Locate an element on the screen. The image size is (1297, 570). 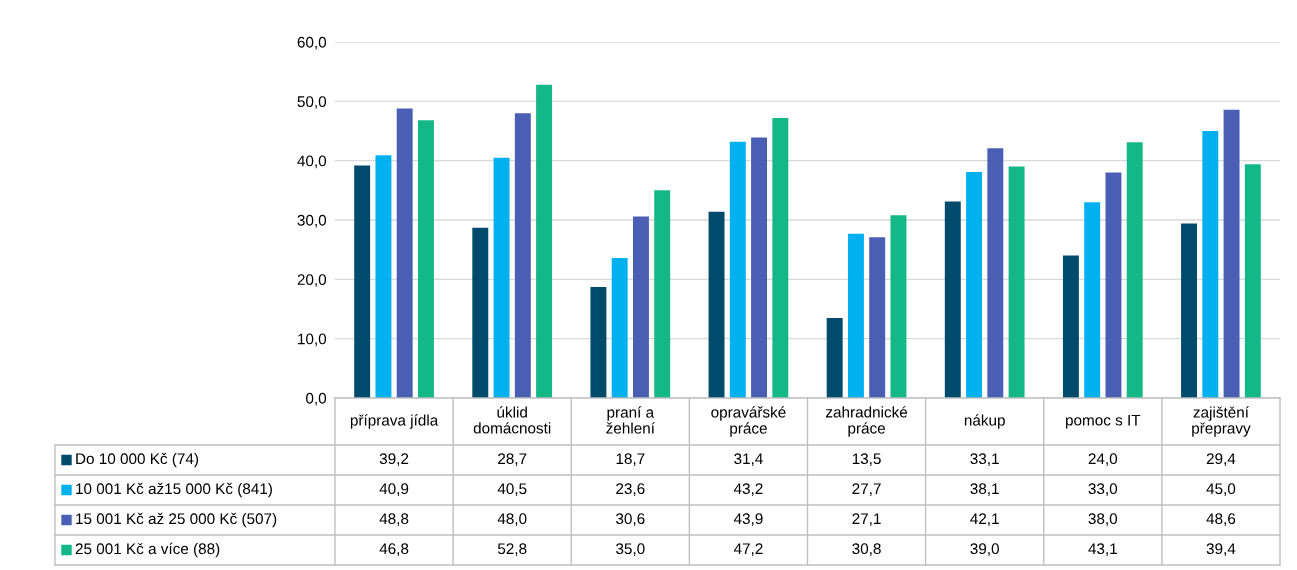
x-tick-label: zahradnické práce is located at coordinates (866, 421).